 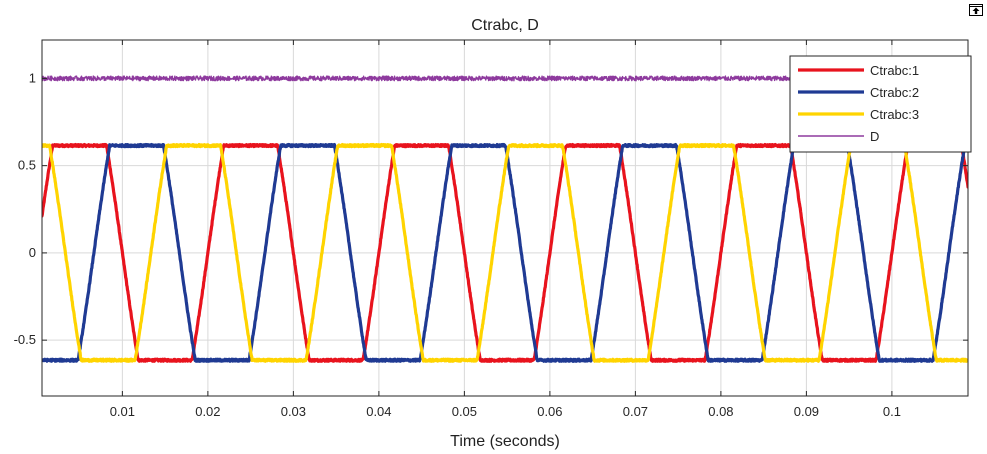 What do you see at coordinates (505, 441) in the screenshot?
I see `x-axis-label: Time (seconds)` at bounding box center [505, 441].